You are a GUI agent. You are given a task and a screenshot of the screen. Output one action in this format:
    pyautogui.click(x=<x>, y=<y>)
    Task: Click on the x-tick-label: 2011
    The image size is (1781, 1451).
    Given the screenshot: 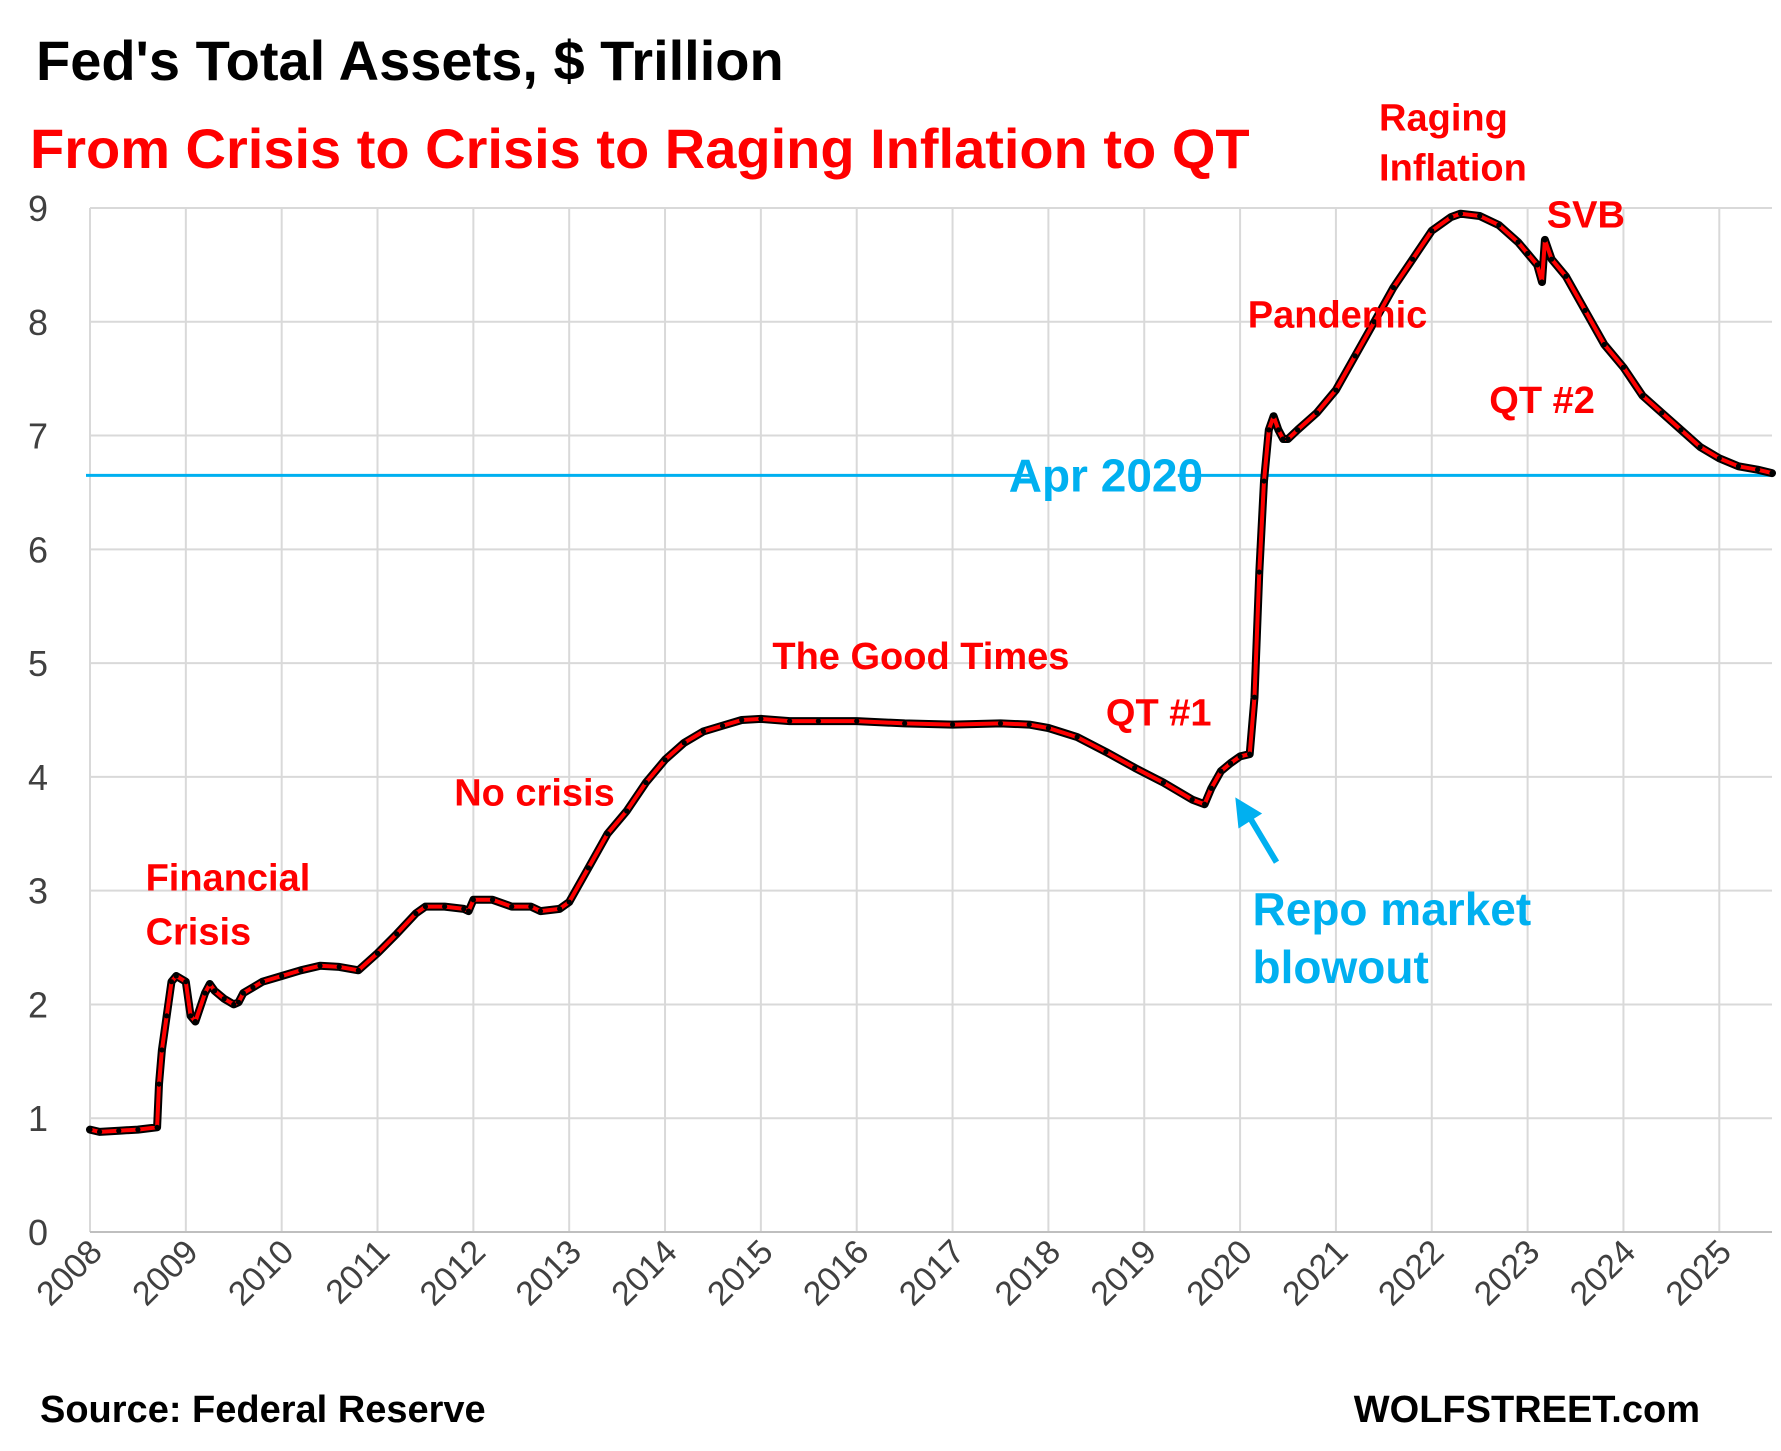 What is the action you would take?
    pyautogui.click(x=358, y=1272)
    